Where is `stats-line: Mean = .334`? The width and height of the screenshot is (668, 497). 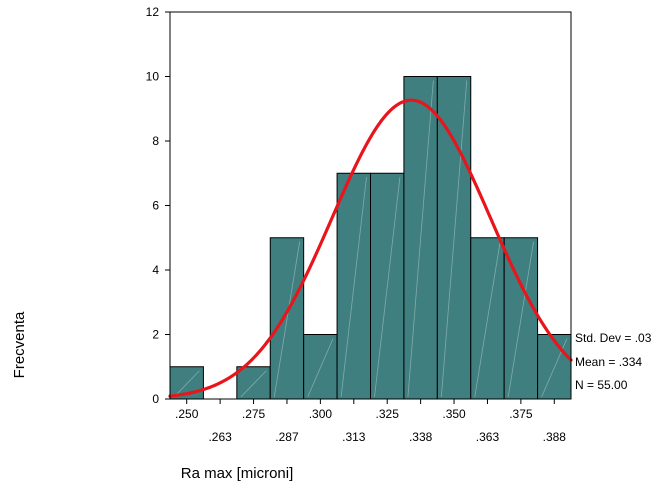
stats-line: Mean = .334 is located at coordinates (608, 362).